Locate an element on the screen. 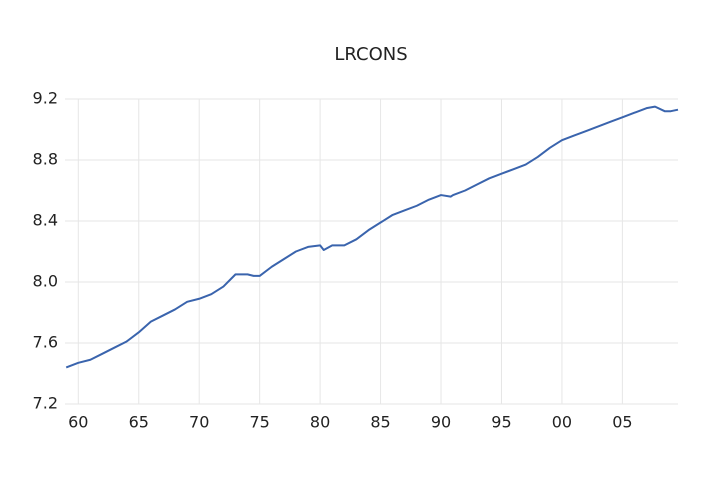 The height and width of the screenshot is (480, 720). y-tick-label: 7.2 is located at coordinates (45, 403).